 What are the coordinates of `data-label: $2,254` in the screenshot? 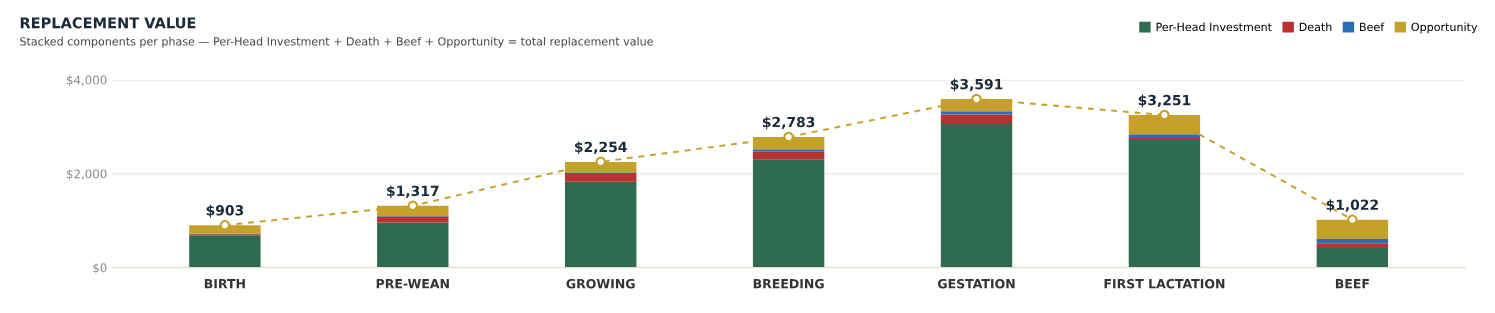 It's located at (600, 147).